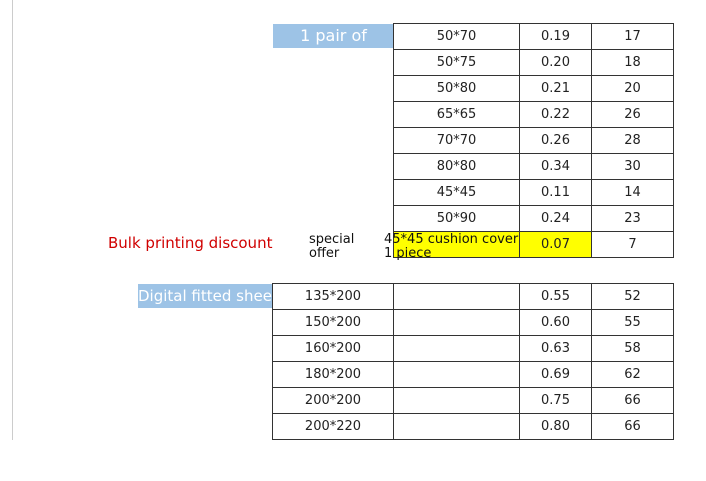 Image resolution: width=706 pixels, height=481 pixels. What do you see at coordinates (456, 36) in the screenshot?
I see `table-cell: 50*70` at bounding box center [456, 36].